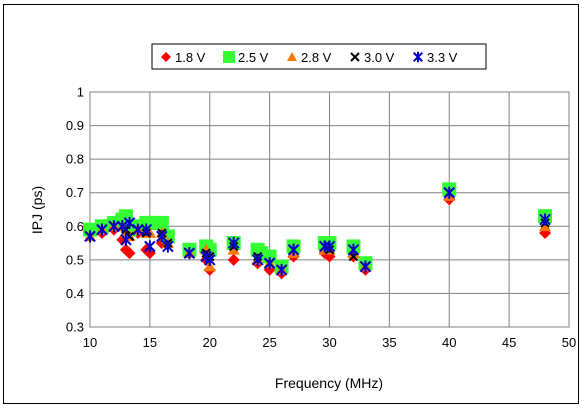 The width and height of the screenshot is (584, 409). What do you see at coordinates (75, 259) in the screenshot?
I see `y-tick-label: 0.5` at bounding box center [75, 259].